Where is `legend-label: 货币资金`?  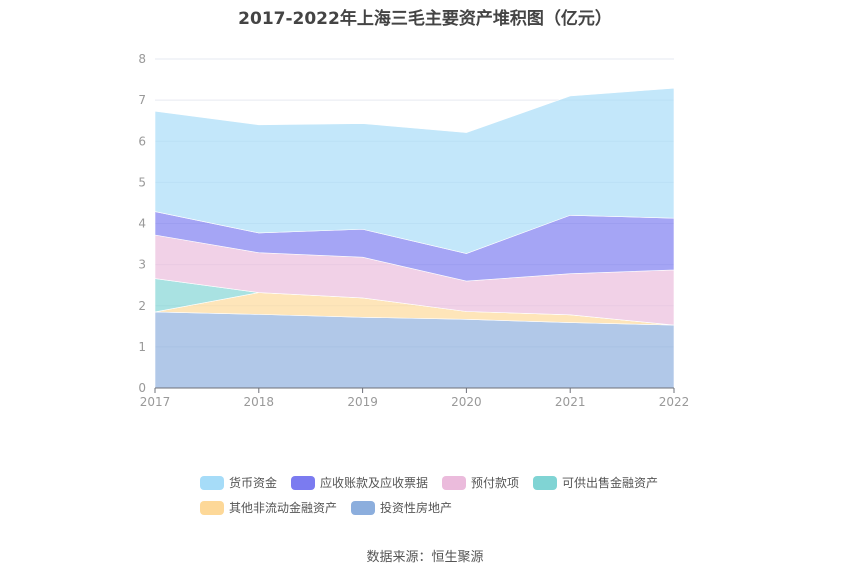
legend-label: 货币资金 is located at coordinates (253, 483).